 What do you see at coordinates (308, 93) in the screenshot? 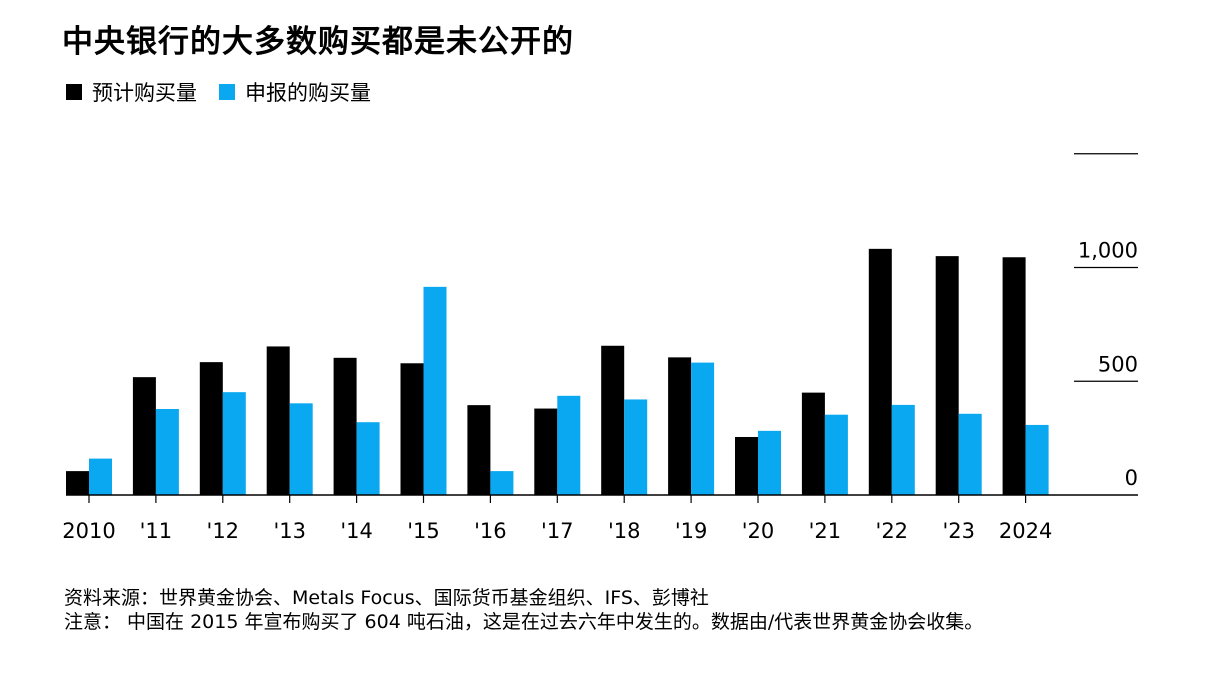
I see `legend-label-reported: 申报的购买量` at bounding box center [308, 93].